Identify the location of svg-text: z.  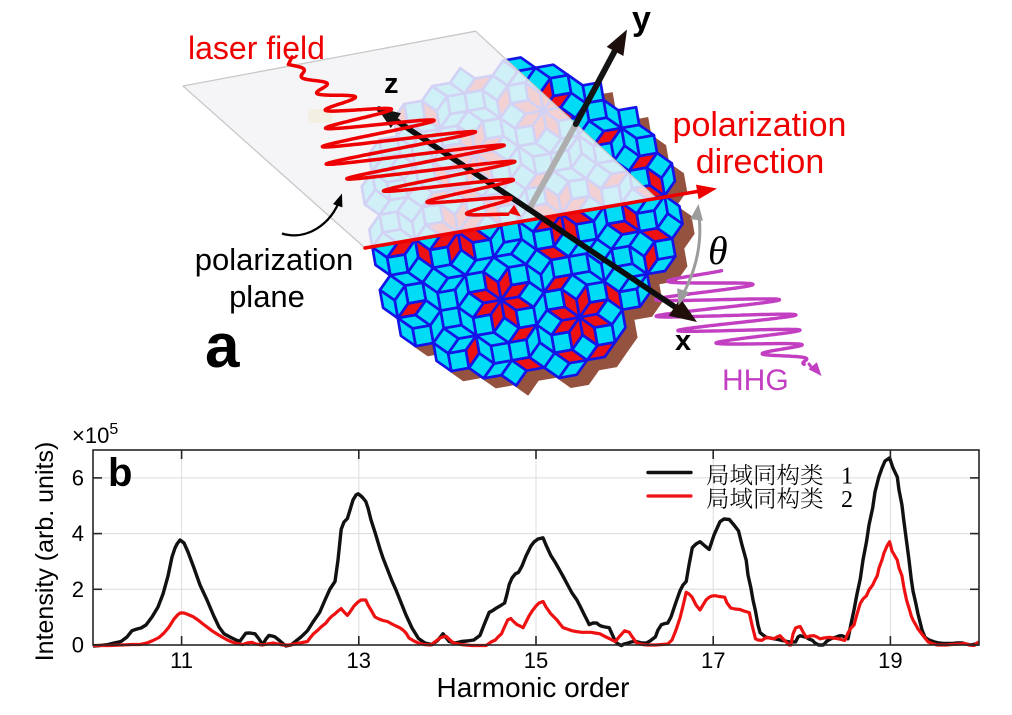
(391, 84).